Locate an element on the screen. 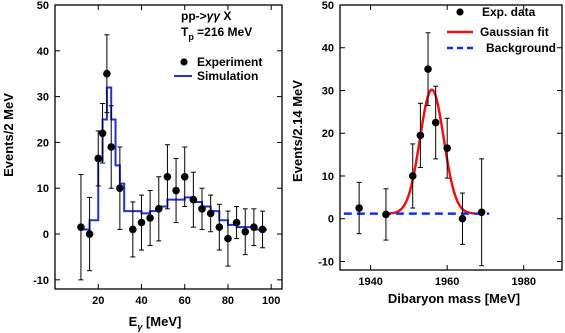  right-legend: Exp. data Gaussian fit Background is located at coordinates (501, 30).